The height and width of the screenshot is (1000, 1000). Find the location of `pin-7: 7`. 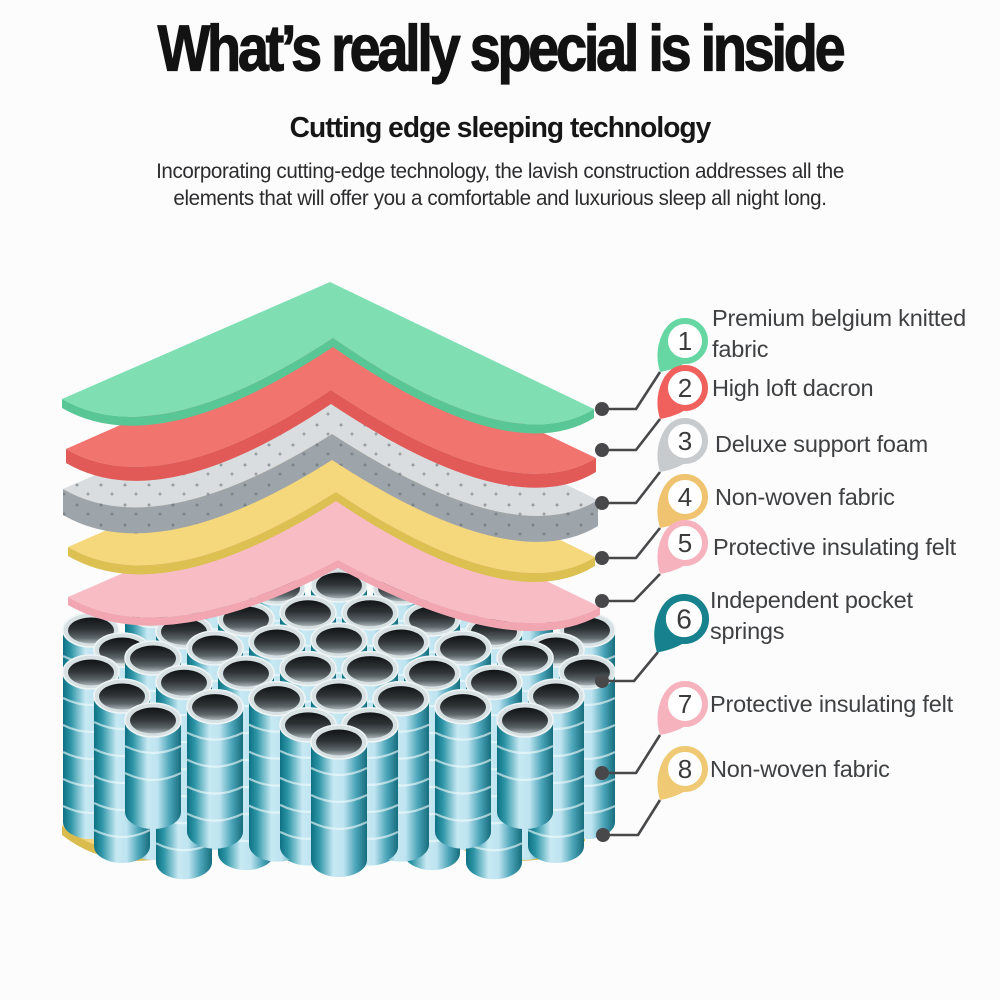

pin-7: 7 is located at coordinates (682, 708).